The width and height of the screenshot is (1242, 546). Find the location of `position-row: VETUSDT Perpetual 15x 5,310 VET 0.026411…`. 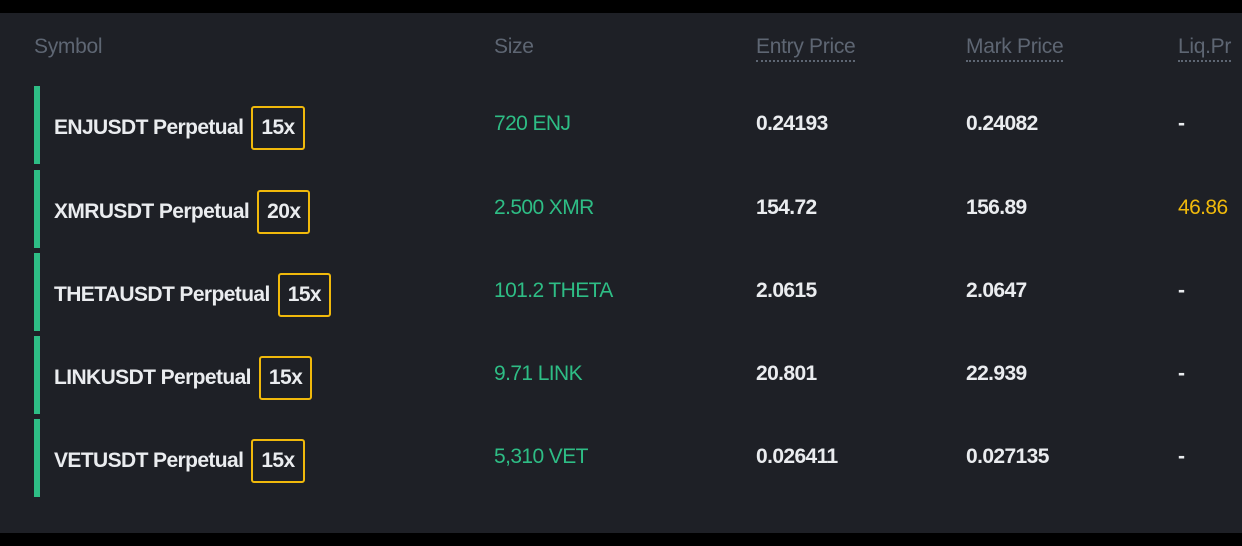

position-row: VETUSDT Perpetual 15x 5,310 VET 0.026411… is located at coordinates (621, 458).